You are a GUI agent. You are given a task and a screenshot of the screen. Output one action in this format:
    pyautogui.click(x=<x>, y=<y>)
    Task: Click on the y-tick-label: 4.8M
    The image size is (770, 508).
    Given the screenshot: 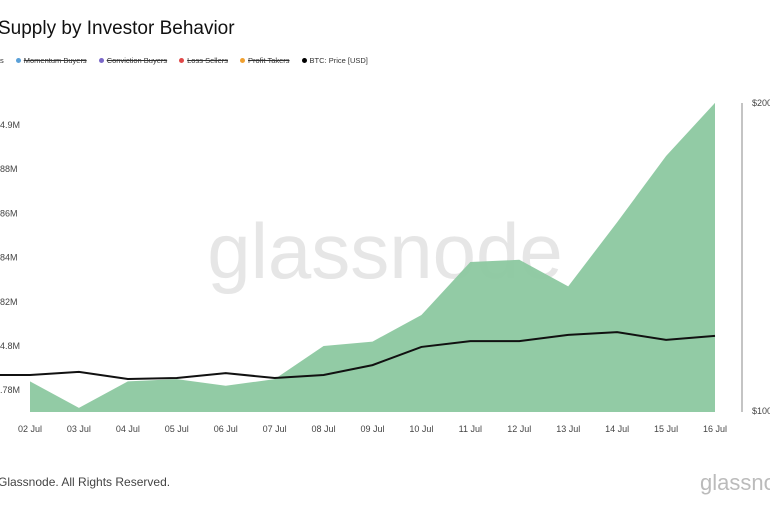 What is the action you would take?
    pyautogui.click(x=10, y=346)
    